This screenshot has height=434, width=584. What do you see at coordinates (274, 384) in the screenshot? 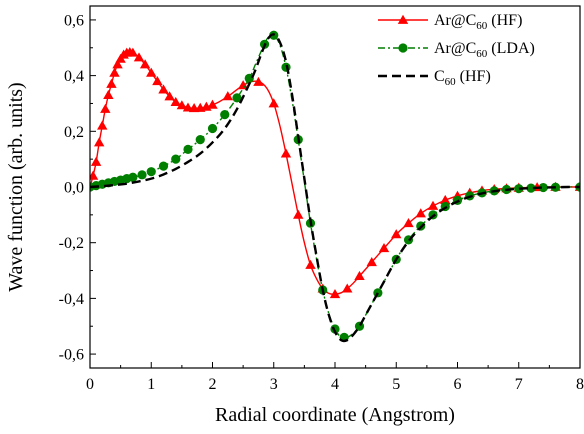
I see `x-tick-label: 3` at bounding box center [274, 384].